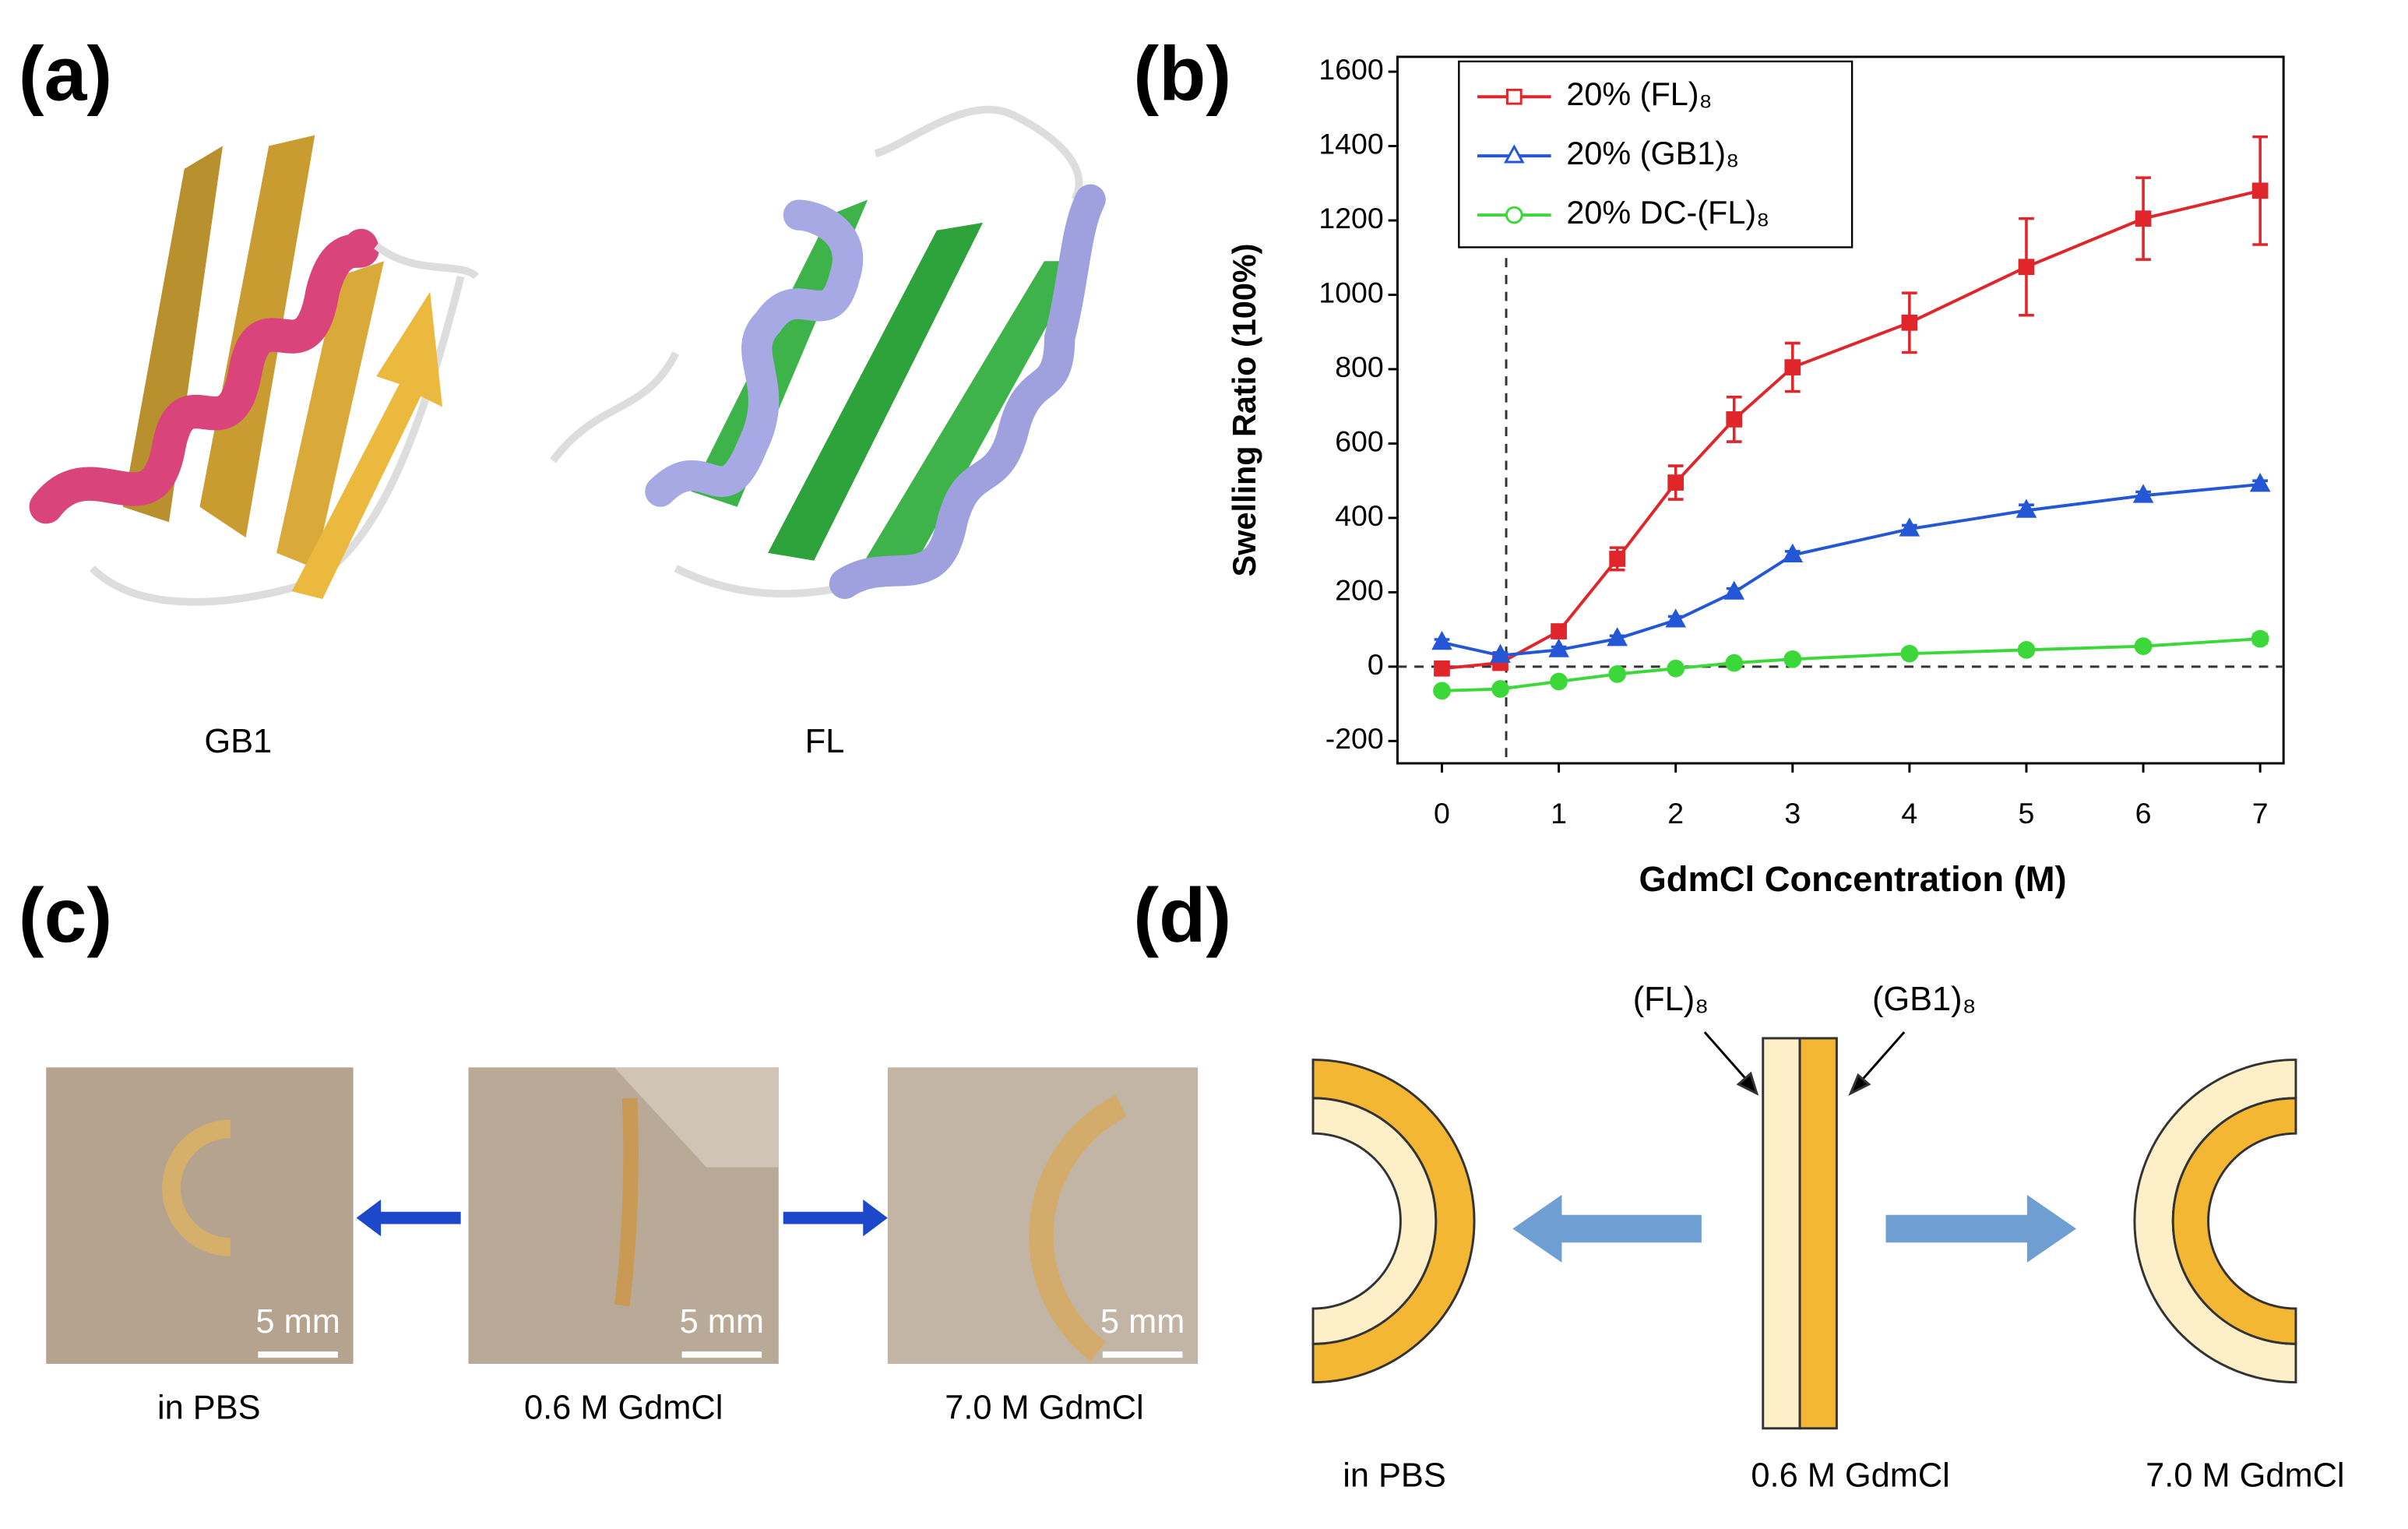  What do you see at coordinates (1559, 813) in the screenshot?
I see `x-tick-label: 1` at bounding box center [1559, 813].